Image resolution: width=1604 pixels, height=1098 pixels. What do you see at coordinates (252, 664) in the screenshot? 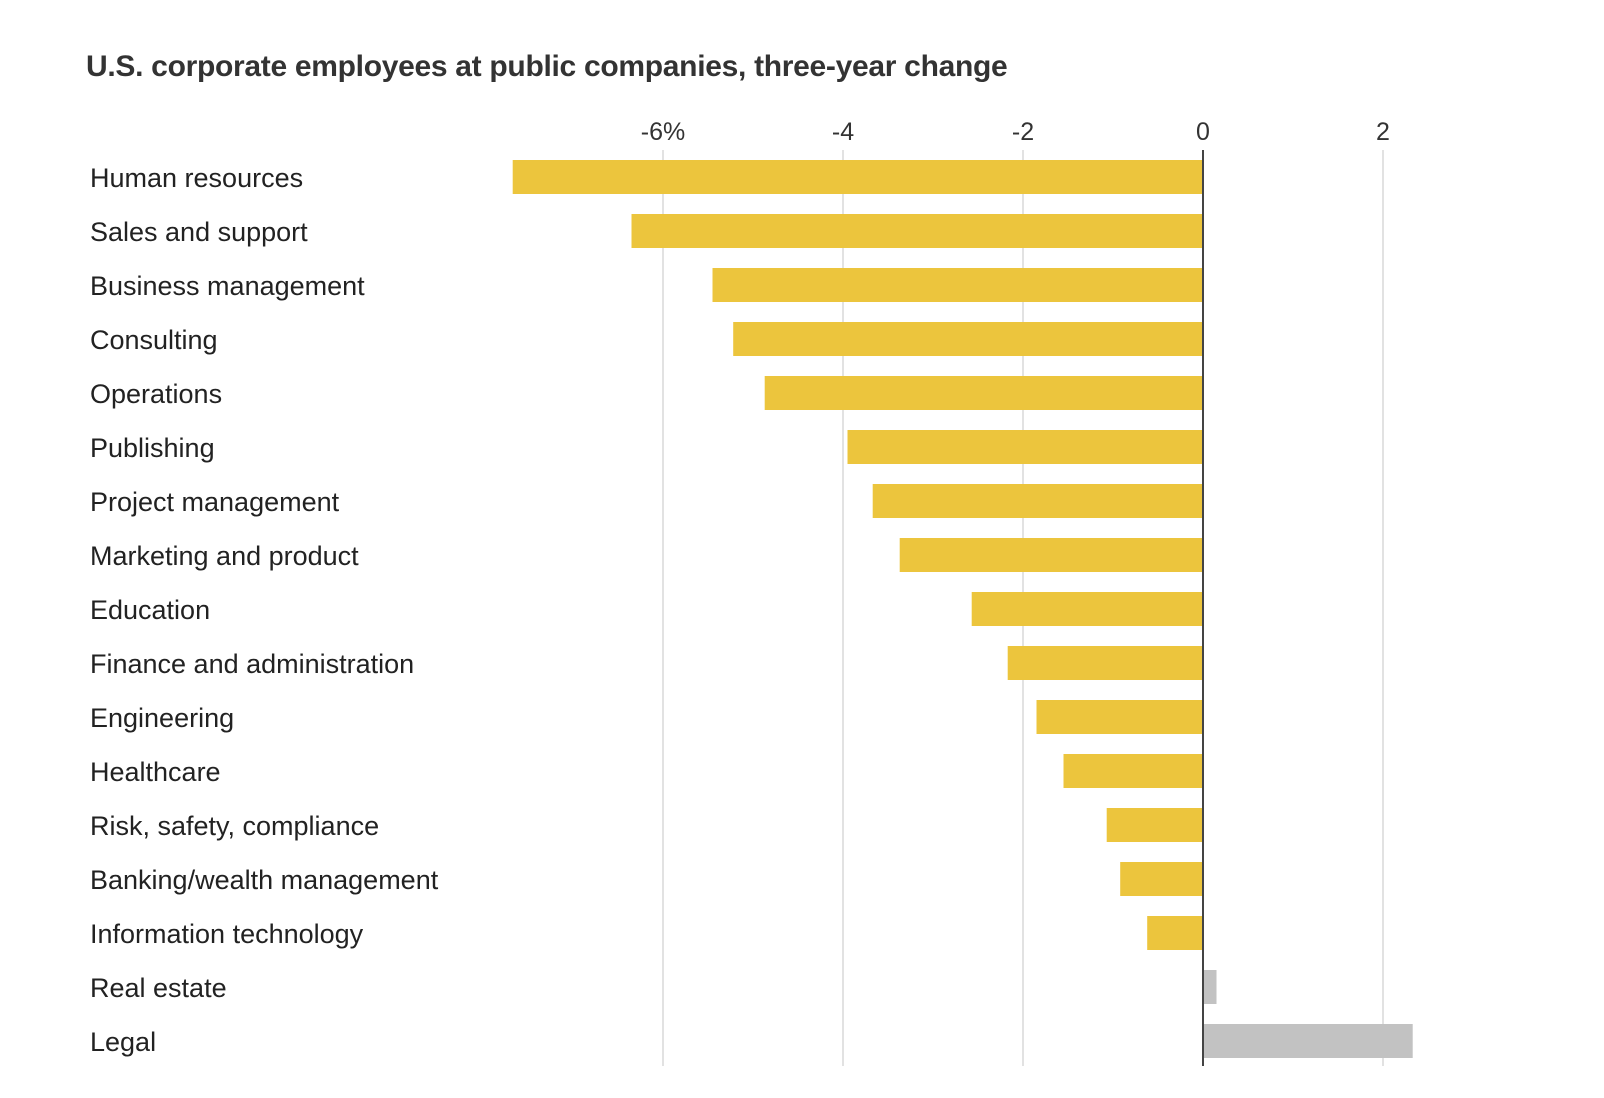
I see `category-label: Finance and administration` at bounding box center [252, 664].